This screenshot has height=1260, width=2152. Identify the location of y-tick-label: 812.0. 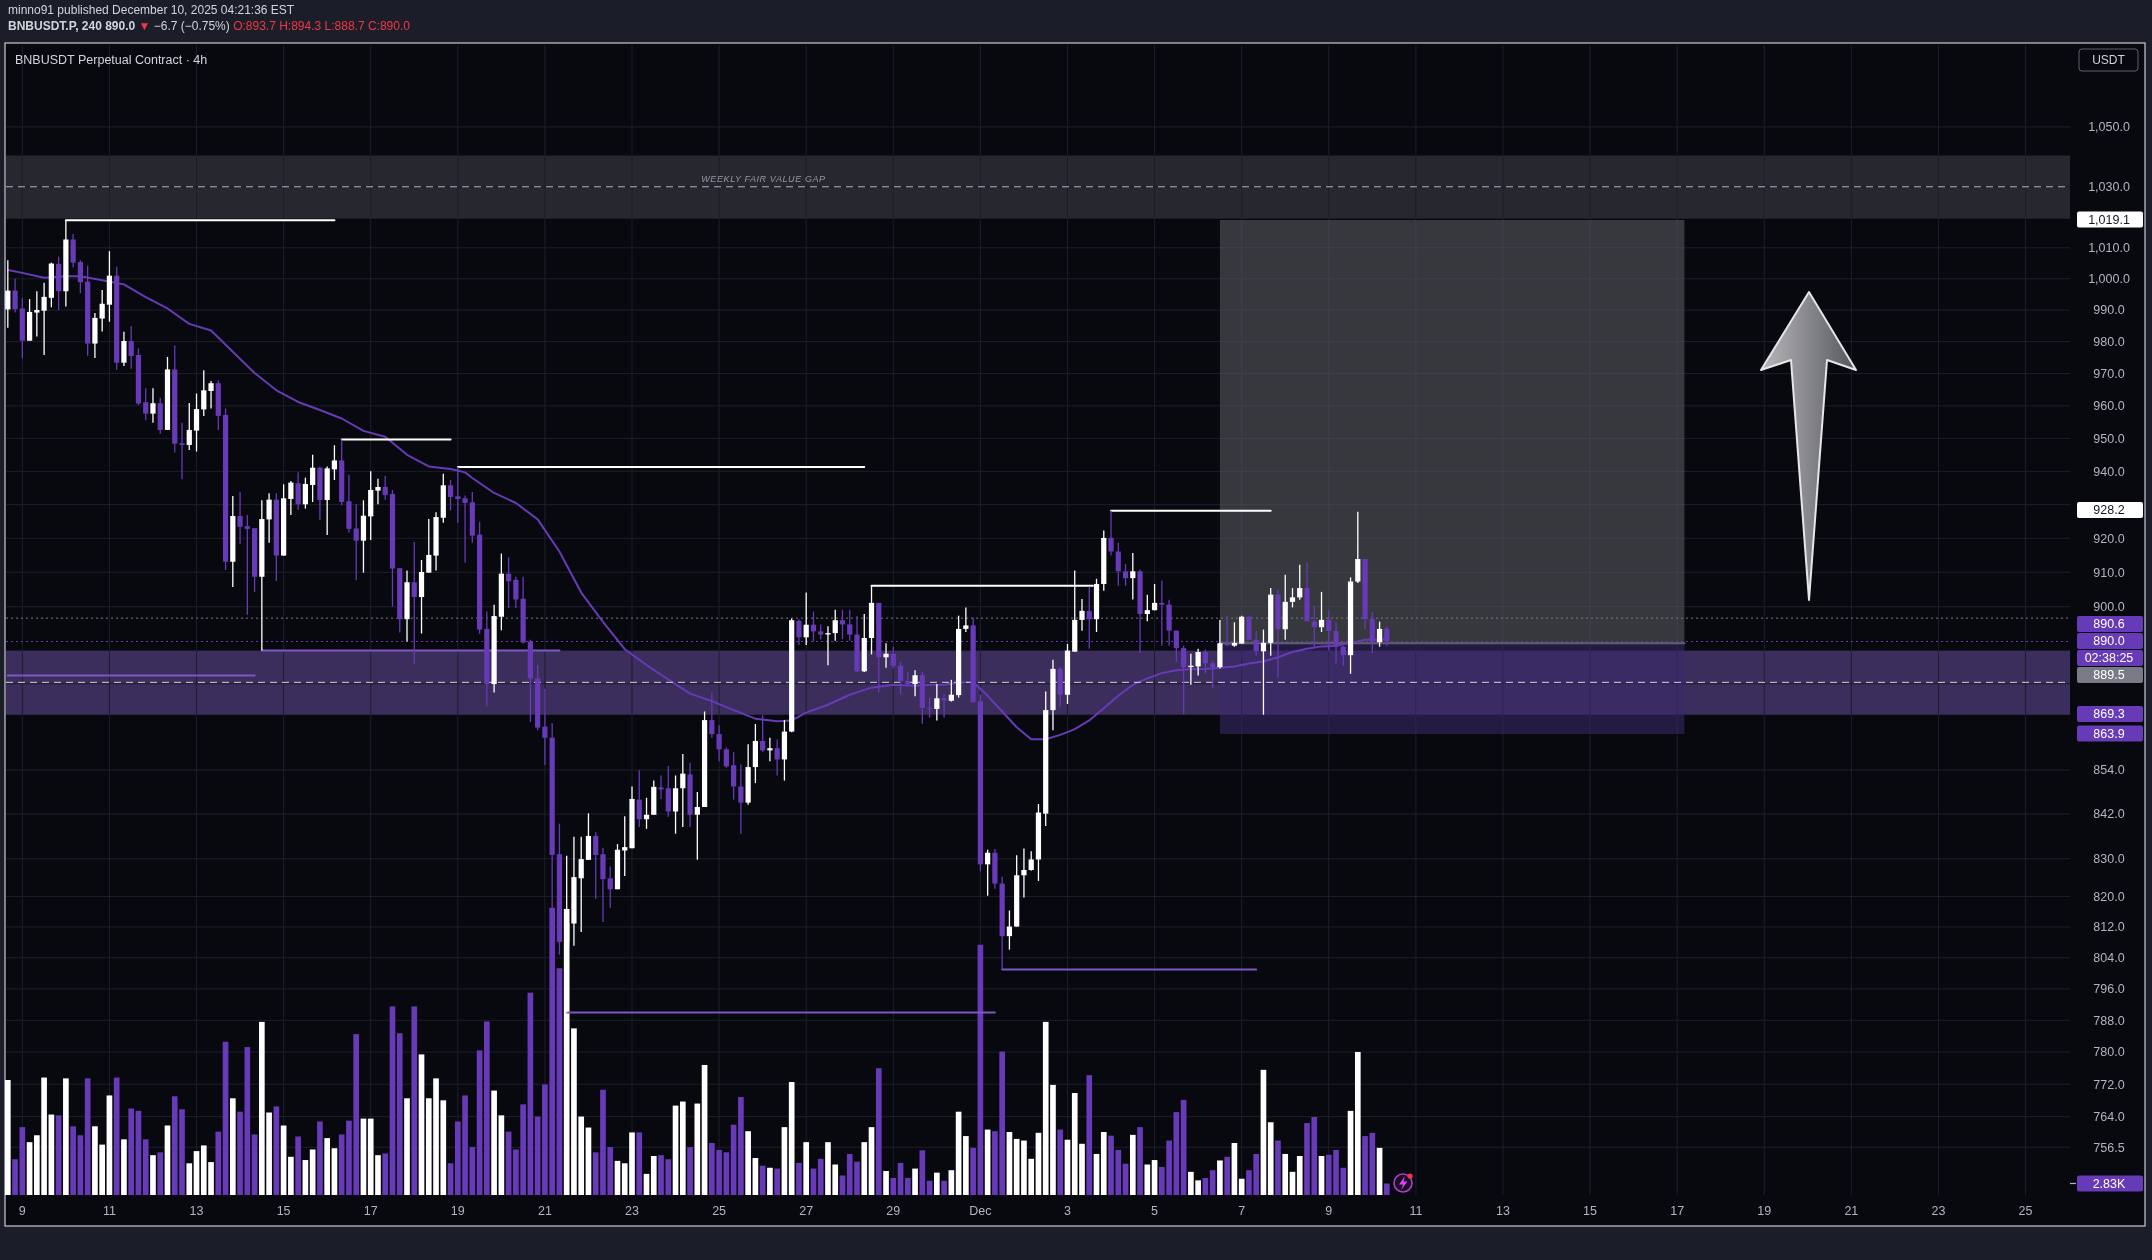
(2109, 927).